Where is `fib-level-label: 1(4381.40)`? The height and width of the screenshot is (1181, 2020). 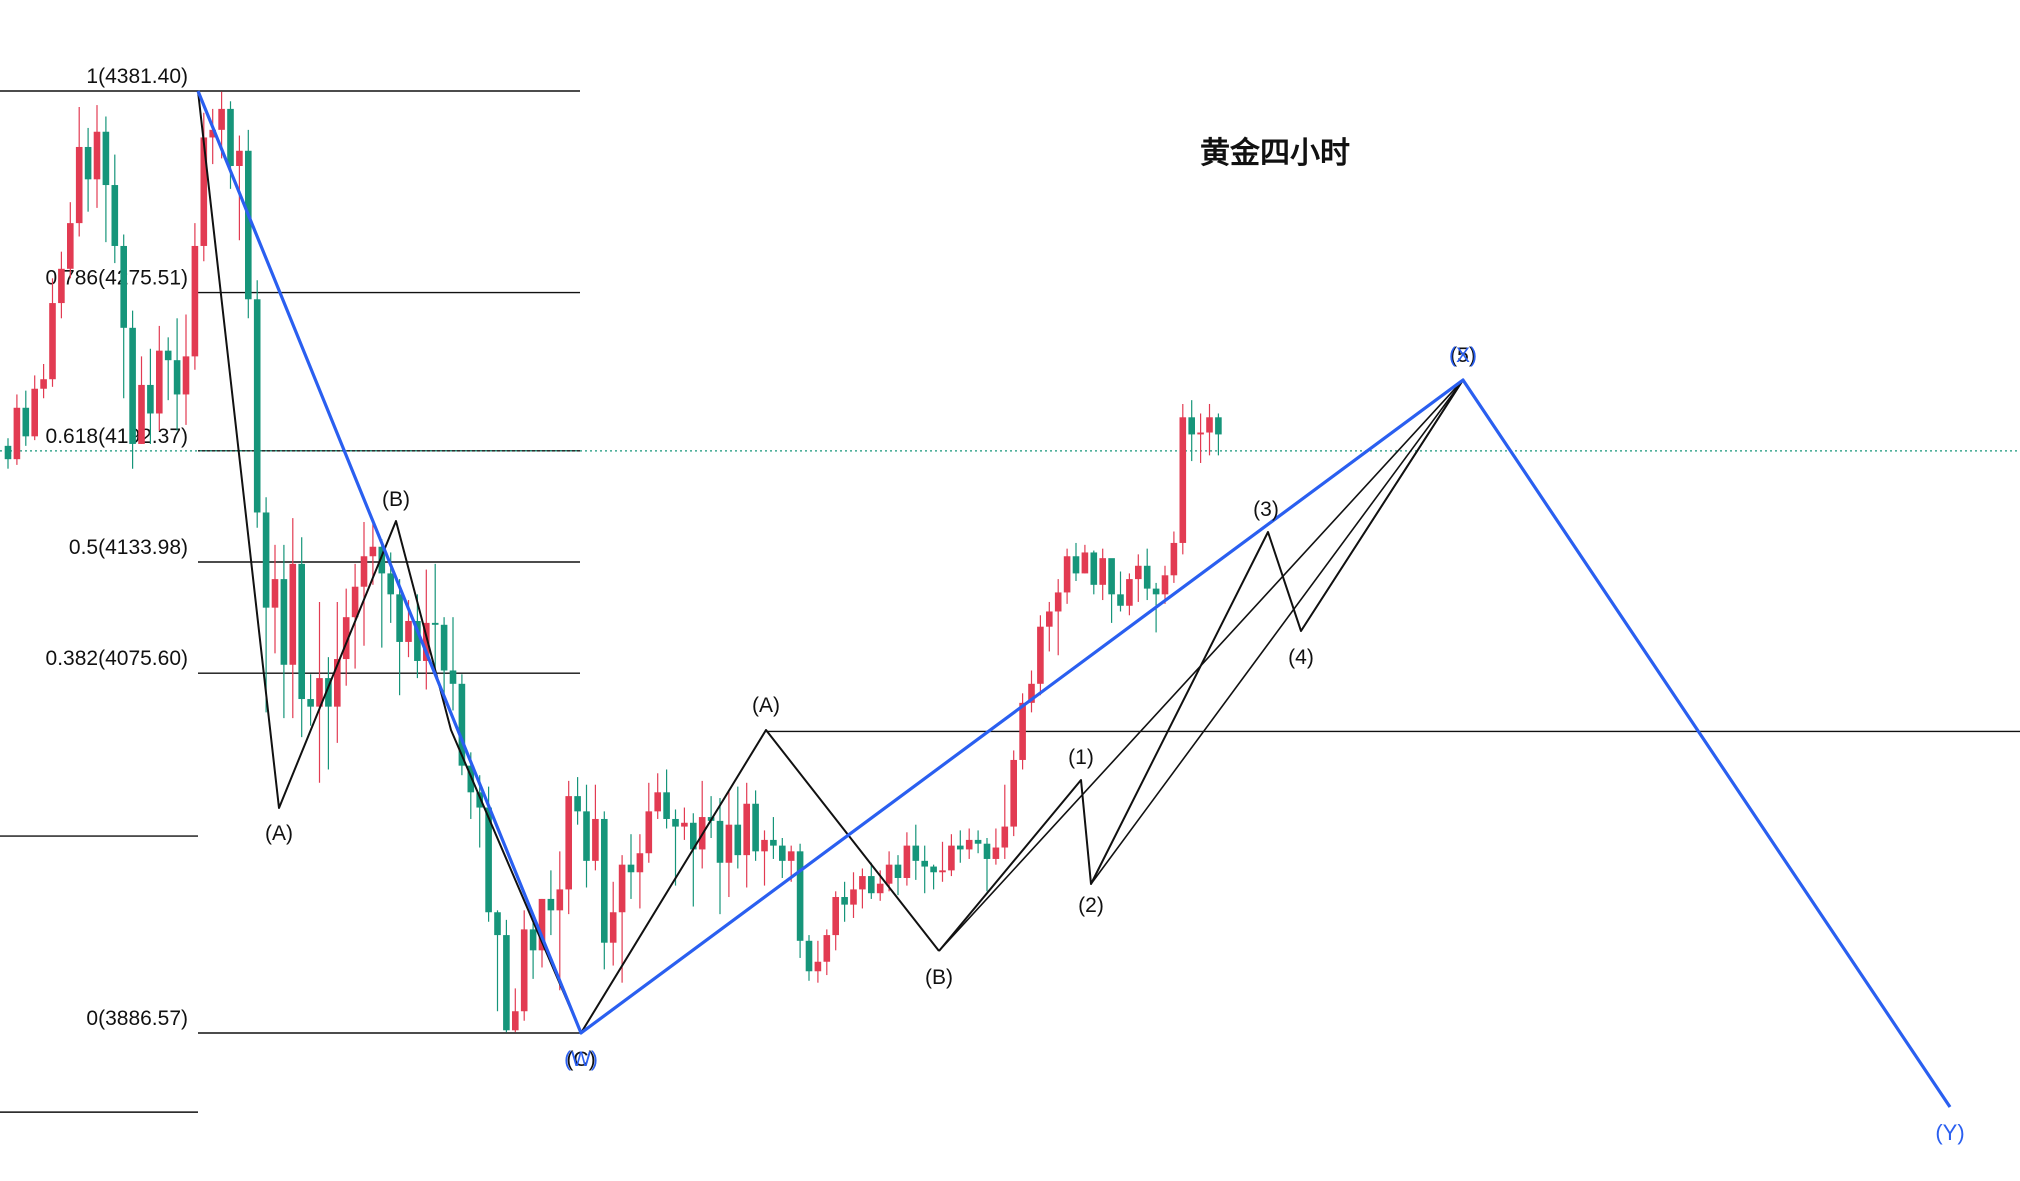
fib-level-label: 1(4381.40) is located at coordinates (137, 76).